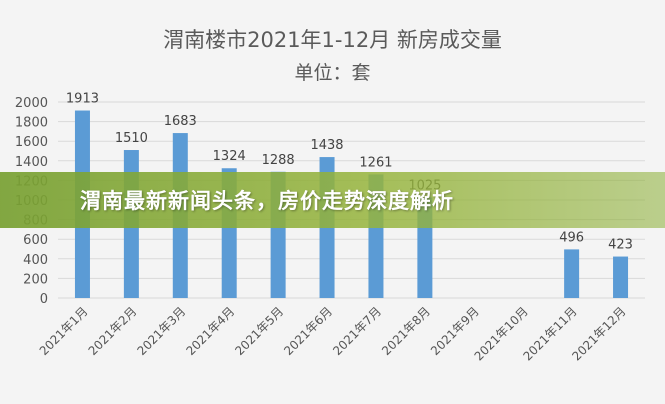 The height and width of the screenshot is (404, 665). Describe the element at coordinates (131, 138) in the screenshot. I see `data-label: 1510` at that location.